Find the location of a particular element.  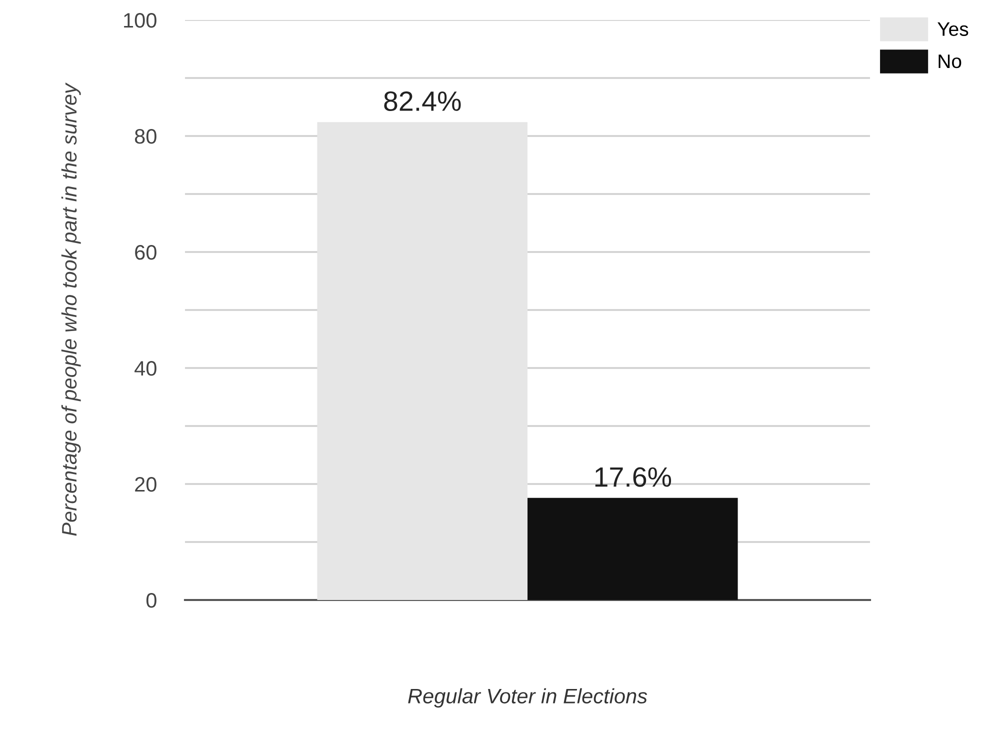

data-label: 17.6% is located at coordinates (633, 477).